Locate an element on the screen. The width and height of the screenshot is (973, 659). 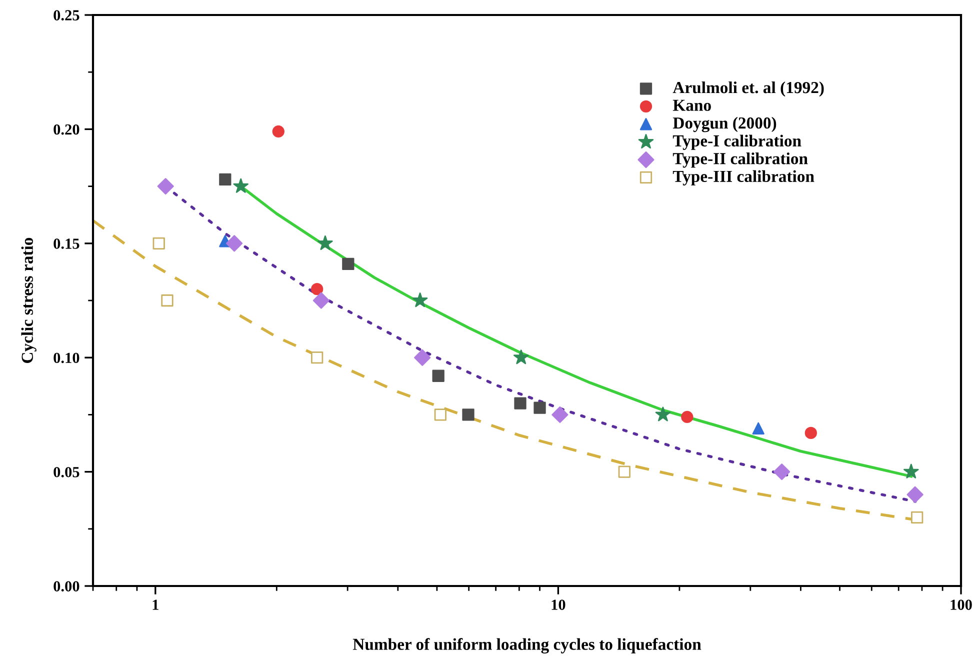
x-tick-label: 100 is located at coordinates (961, 605).